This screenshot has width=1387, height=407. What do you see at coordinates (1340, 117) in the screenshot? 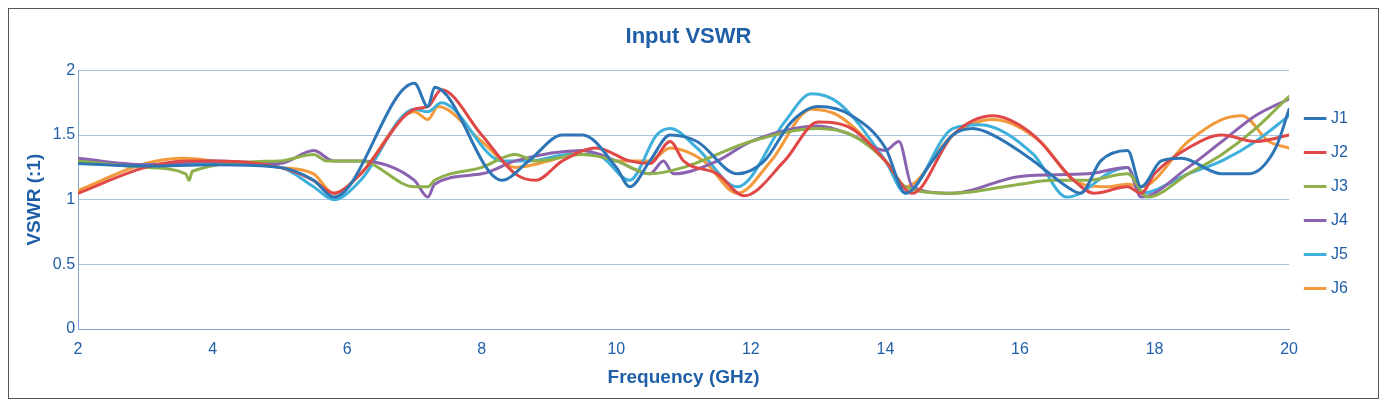
I see `legend-label: J1` at bounding box center [1340, 117].